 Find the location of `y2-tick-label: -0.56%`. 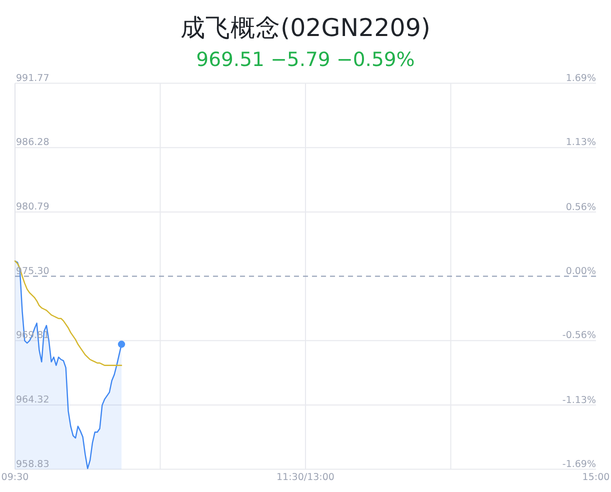

y2-tick-label: -0.56% is located at coordinates (579, 335).